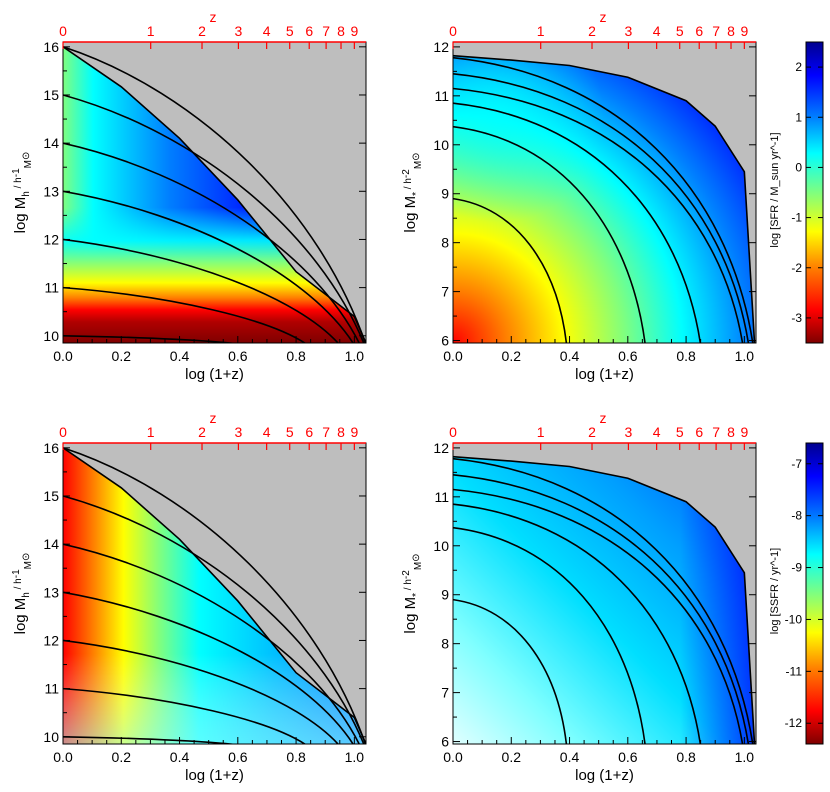 The width and height of the screenshot is (830, 792). I want to click on y-axis-title: log M* / h-2M⊙, so click(412, 593).